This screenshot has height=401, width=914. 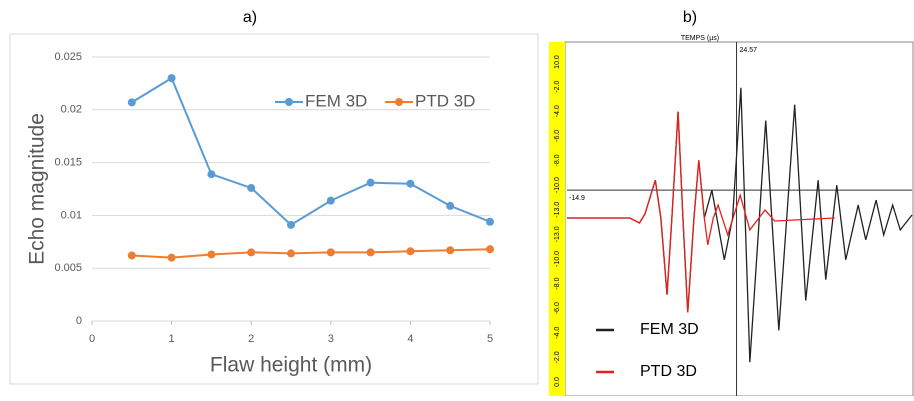 I want to click on x-tick-label: 1, so click(x=172, y=339).